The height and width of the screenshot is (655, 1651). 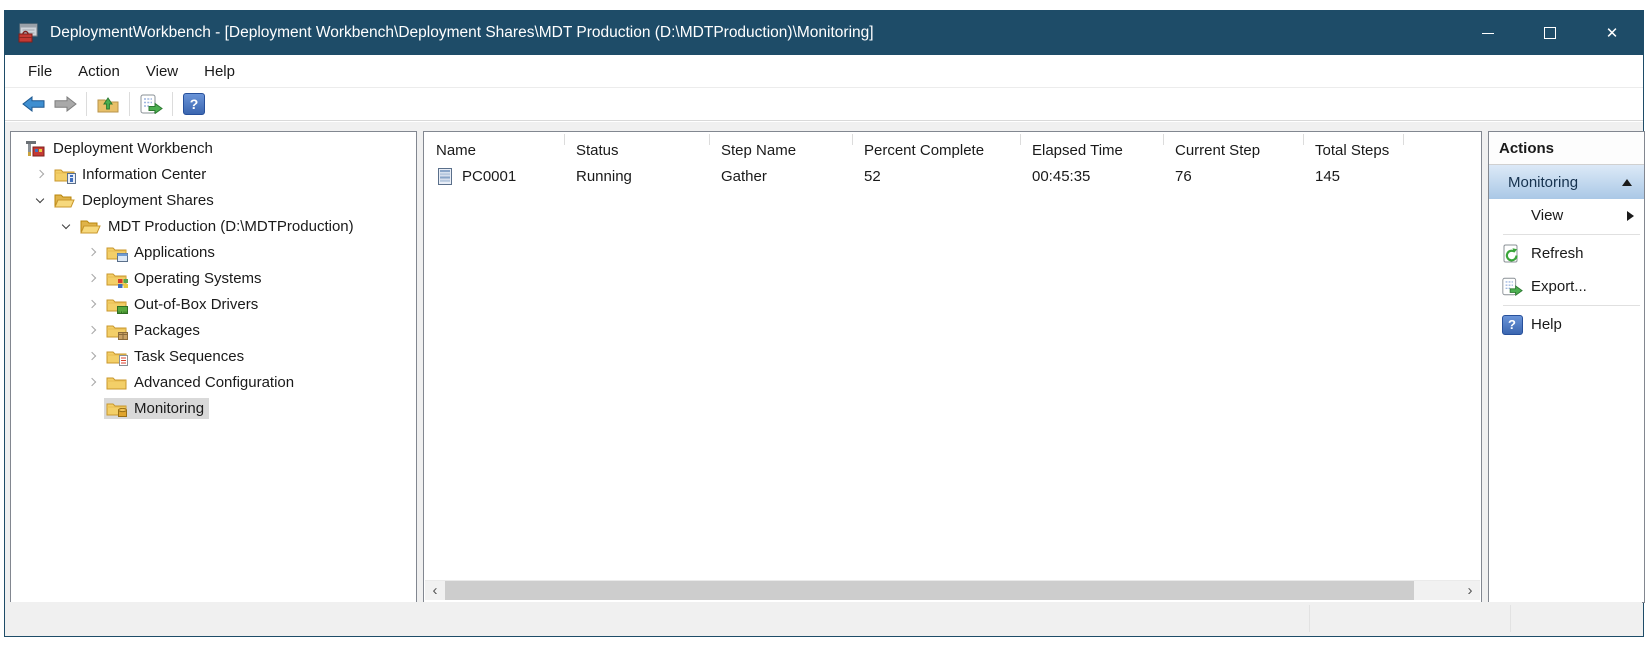 I want to click on column-header-name: Name, so click(x=456, y=150).